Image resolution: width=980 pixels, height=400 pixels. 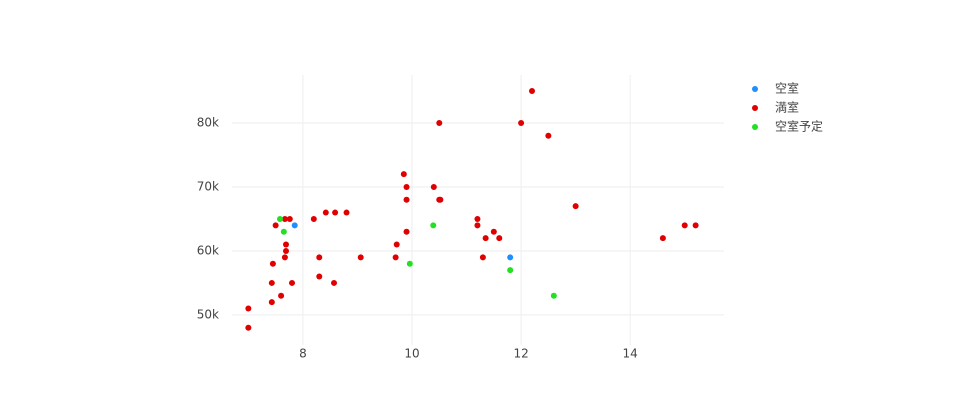 What do you see at coordinates (208, 122) in the screenshot?
I see `y-tick-label: 80k` at bounding box center [208, 122].